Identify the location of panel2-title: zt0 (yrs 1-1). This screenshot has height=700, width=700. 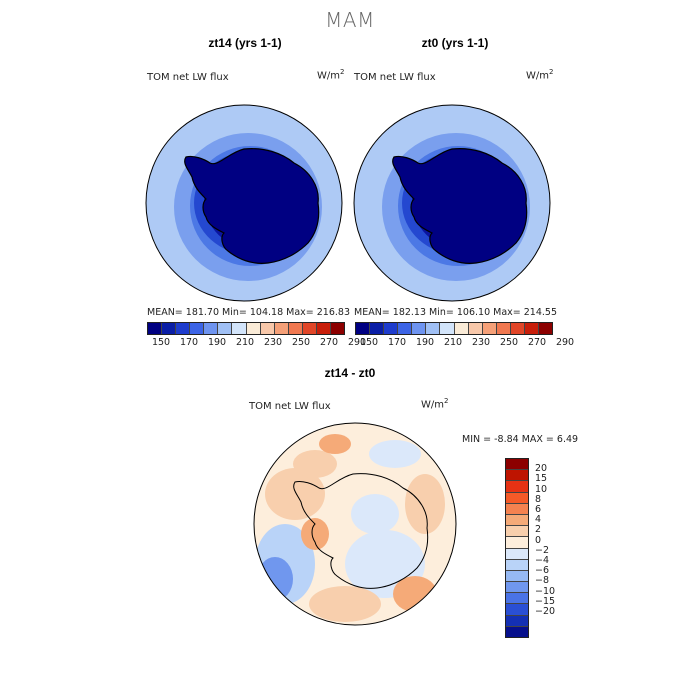
(455, 43).